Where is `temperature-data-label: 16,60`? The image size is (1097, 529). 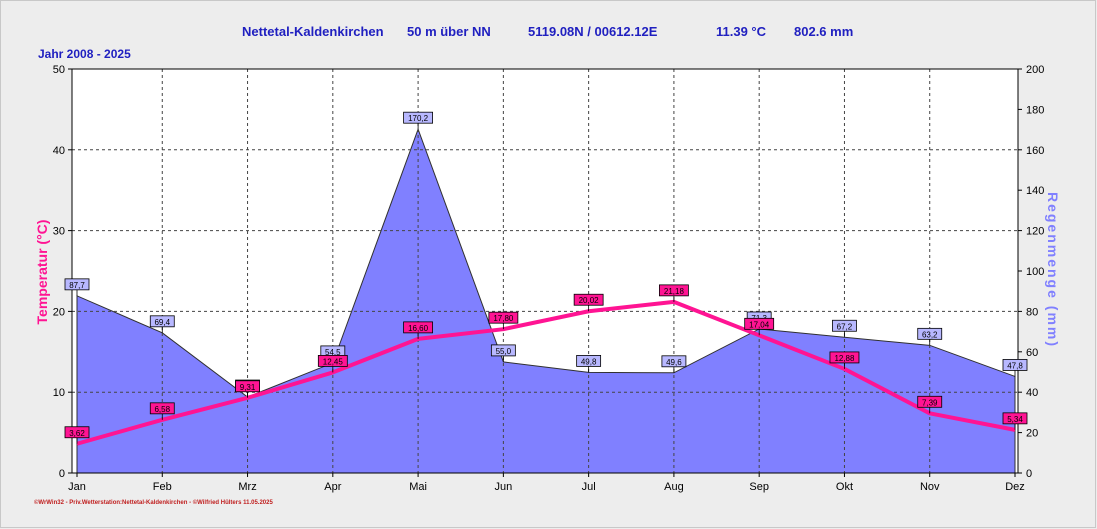
temperature-data-label: 16,60 is located at coordinates (418, 328).